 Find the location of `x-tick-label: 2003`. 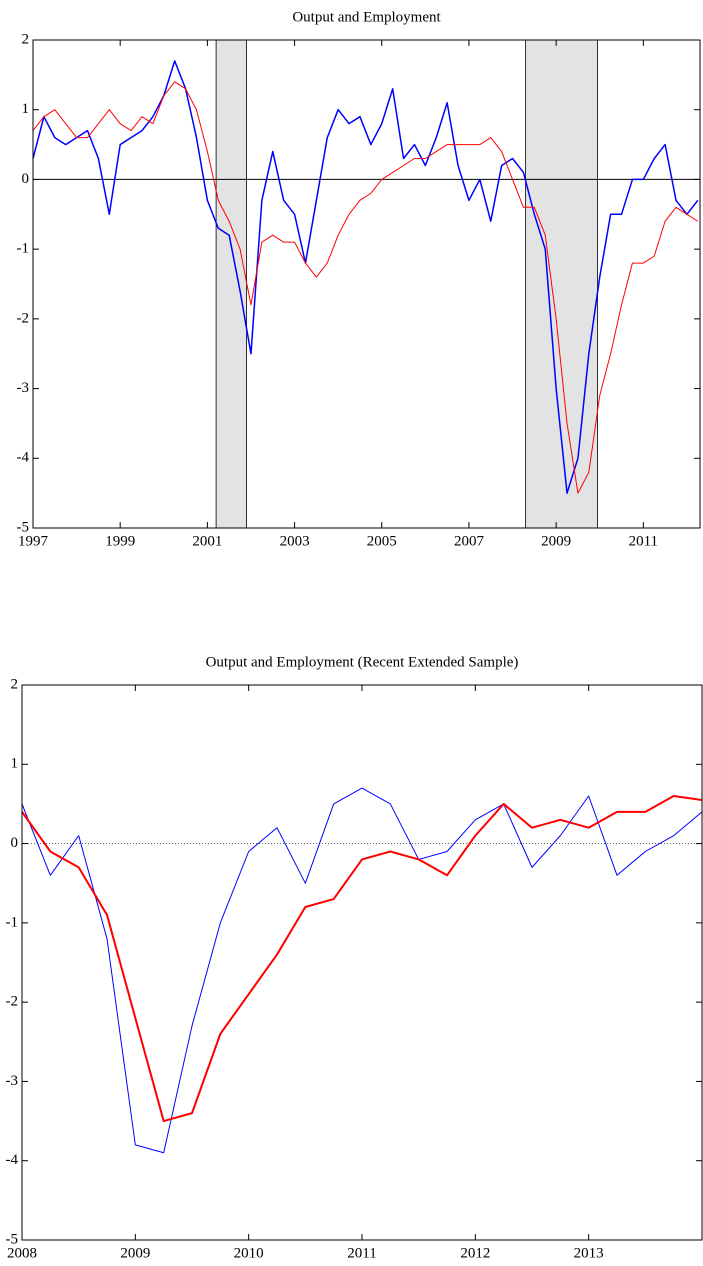

x-tick-label: 2003 is located at coordinates (295, 541).